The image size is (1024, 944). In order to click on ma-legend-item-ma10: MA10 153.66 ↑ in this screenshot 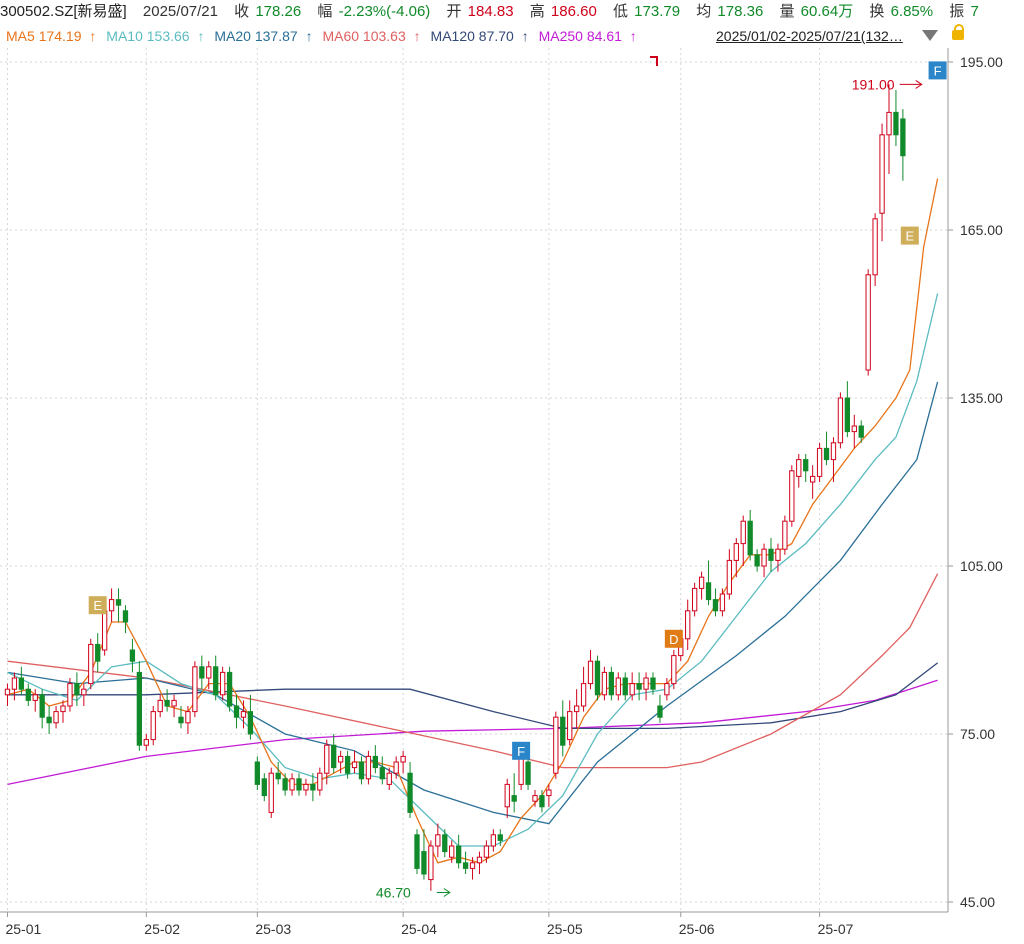, I will do `click(155, 36)`.